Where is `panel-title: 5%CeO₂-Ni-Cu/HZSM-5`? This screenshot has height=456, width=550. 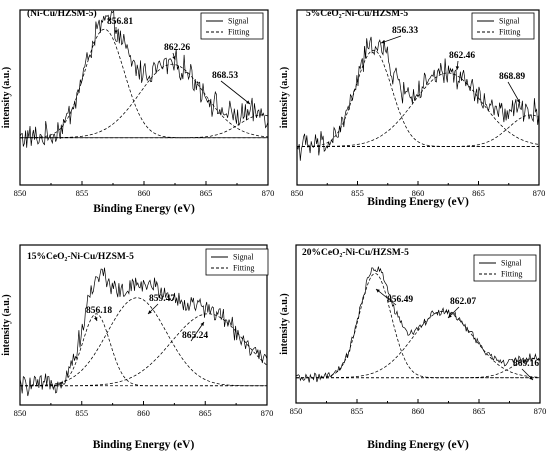 panel-title: 5%CeO₂-Ni-Cu/HZSM-5 is located at coordinates (357, 14).